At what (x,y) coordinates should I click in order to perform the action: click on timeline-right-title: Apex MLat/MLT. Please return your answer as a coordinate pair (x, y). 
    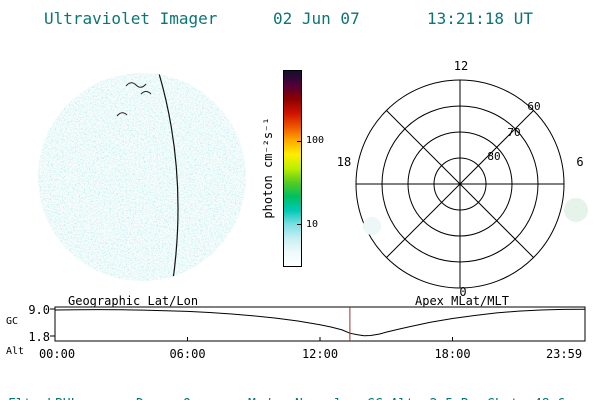
    Looking at the image, I should click on (462, 301).